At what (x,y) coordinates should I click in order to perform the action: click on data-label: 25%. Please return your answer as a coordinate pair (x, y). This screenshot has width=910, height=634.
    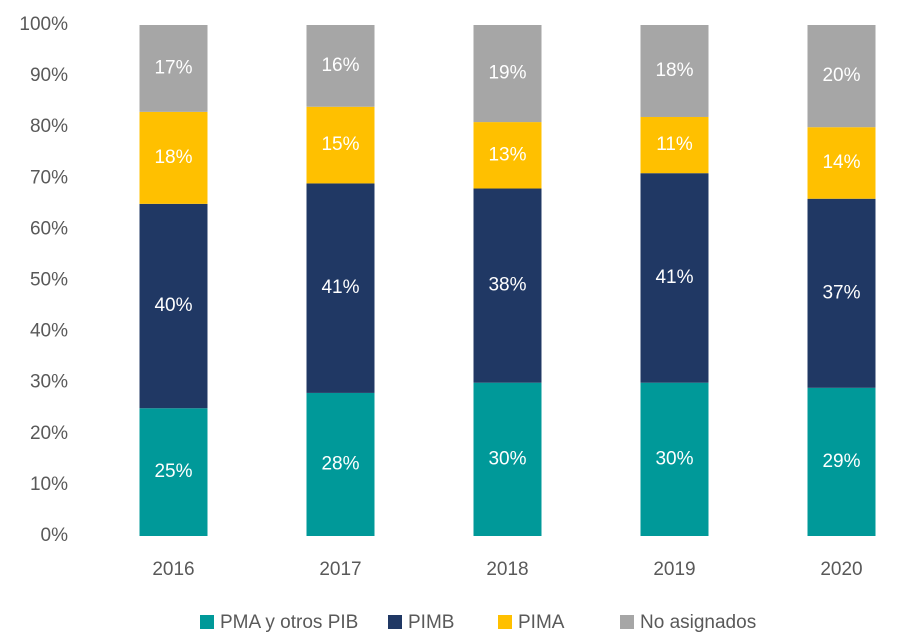
    Looking at the image, I should click on (173, 471).